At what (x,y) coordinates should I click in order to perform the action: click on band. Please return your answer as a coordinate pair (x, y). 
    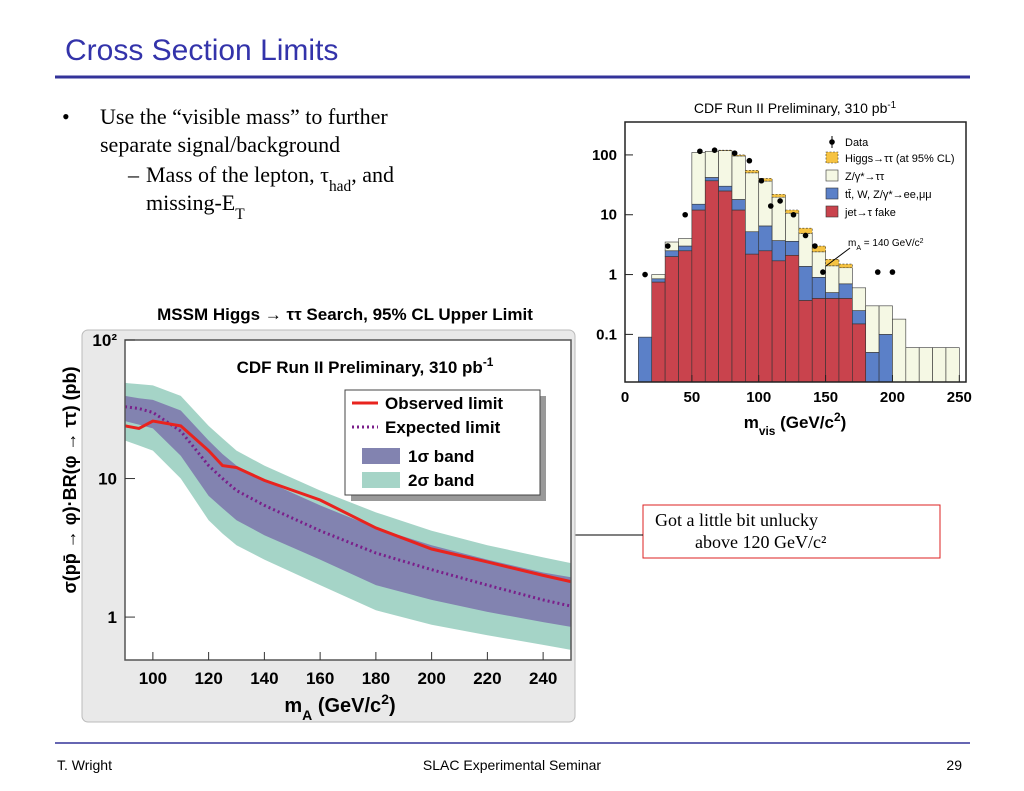
    Looking at the image, I should click on (348, 511).